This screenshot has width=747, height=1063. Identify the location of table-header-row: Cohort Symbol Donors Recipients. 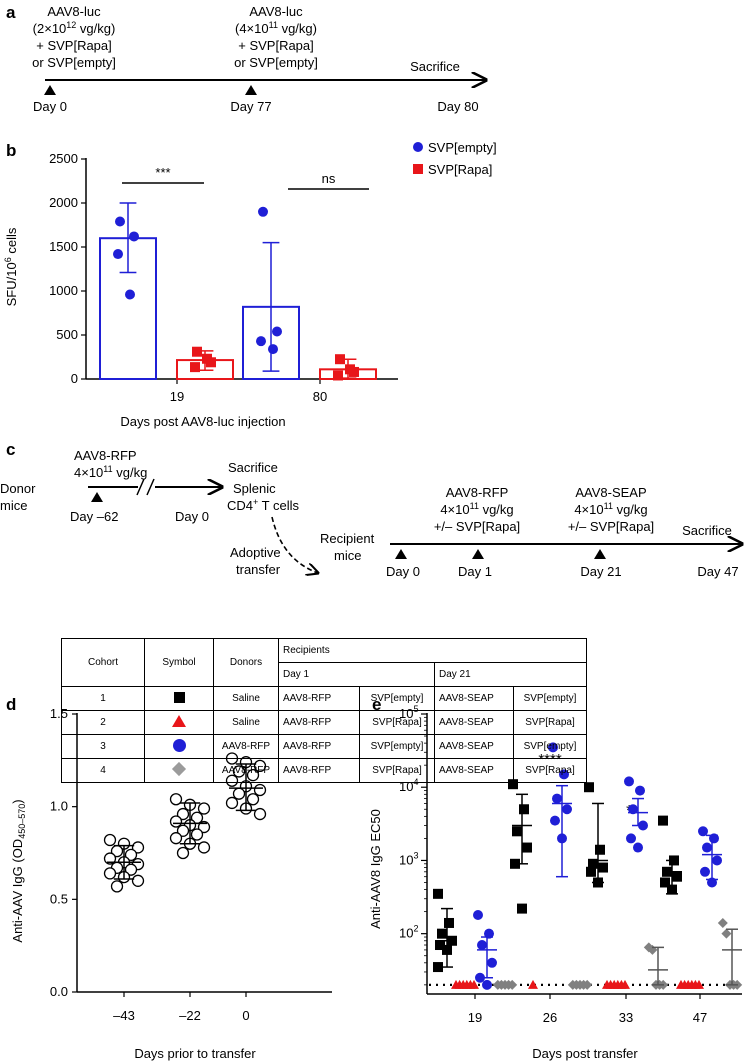
(324, 662).